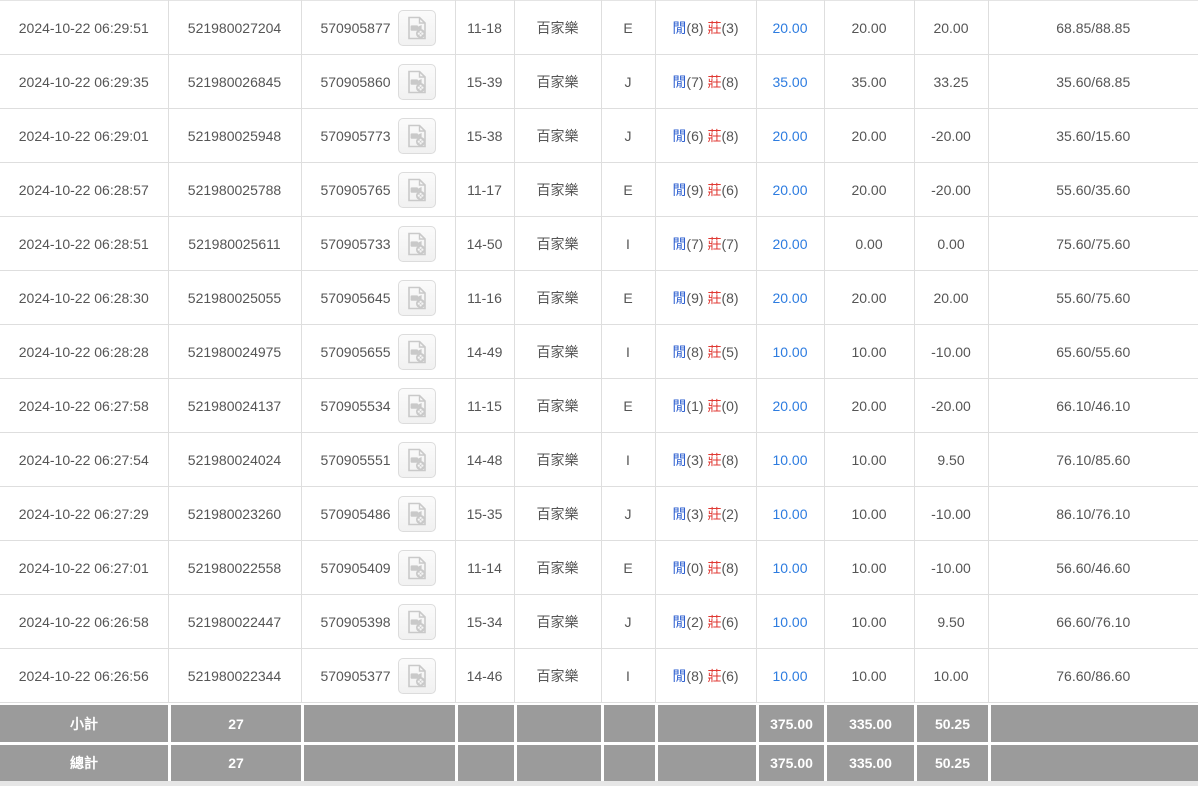  I want to click on subtotal-winloss: 50.25, so click(951, 722).